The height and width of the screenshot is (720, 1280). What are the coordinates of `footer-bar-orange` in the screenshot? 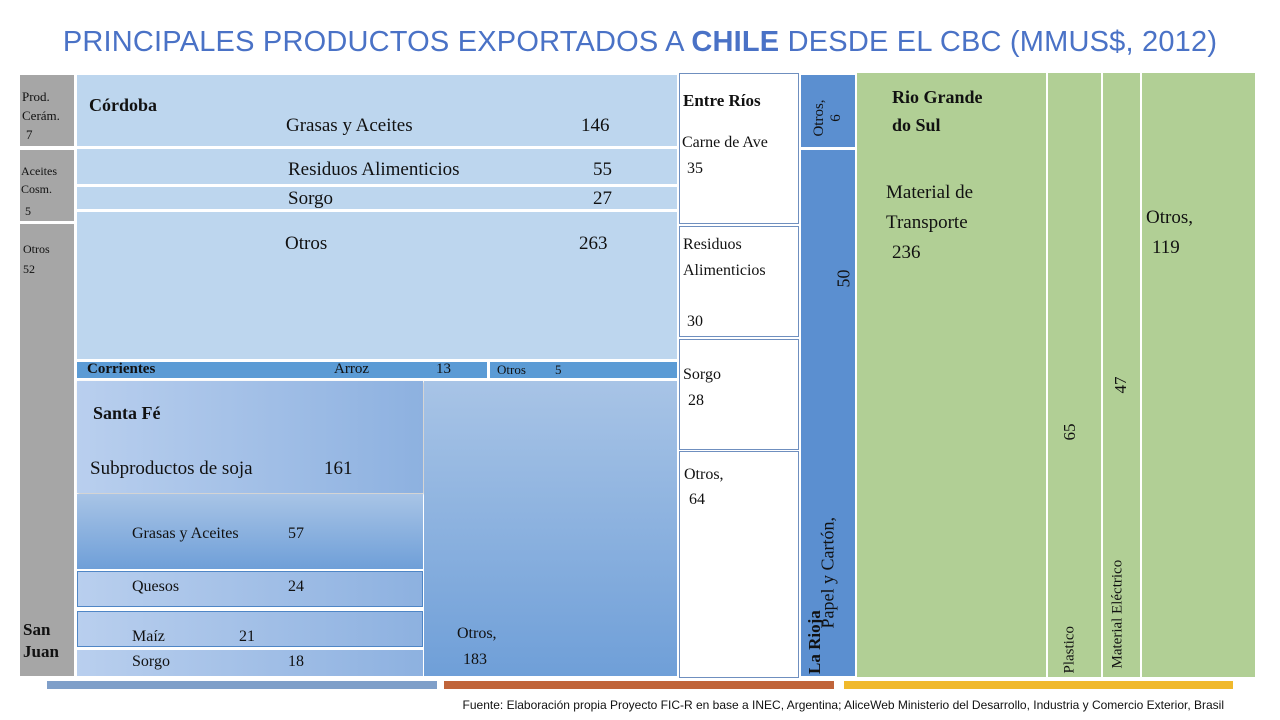 It's located at (639, 685).